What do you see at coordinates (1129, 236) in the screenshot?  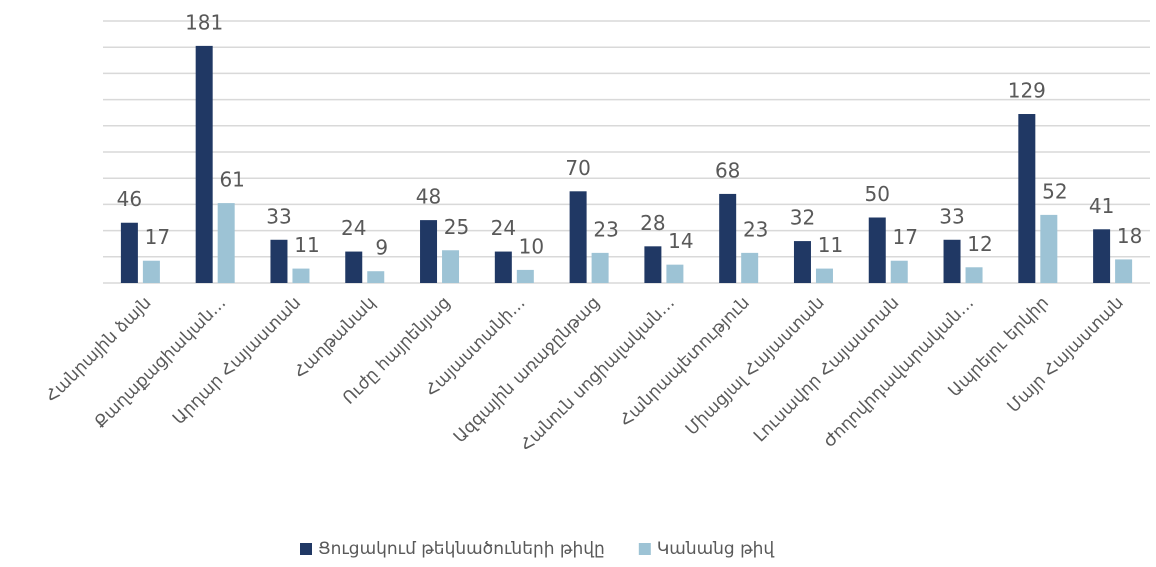 I see `data-label: 18` at bounding box center [1129, 236].